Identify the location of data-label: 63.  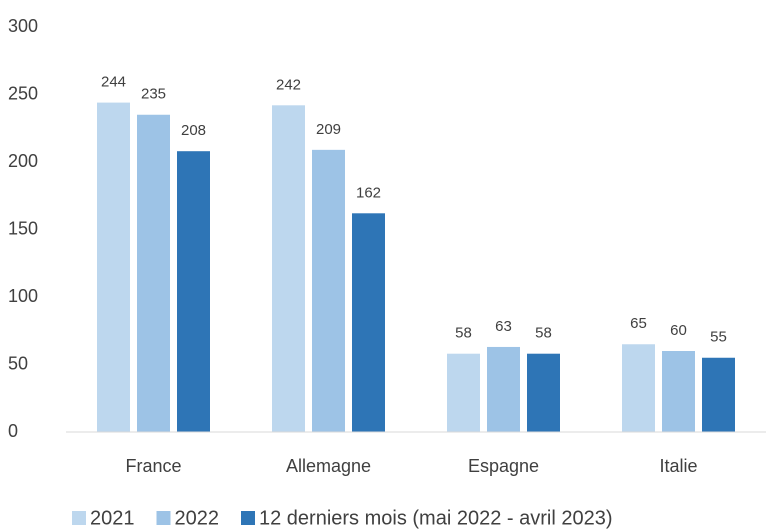
(503, 326).